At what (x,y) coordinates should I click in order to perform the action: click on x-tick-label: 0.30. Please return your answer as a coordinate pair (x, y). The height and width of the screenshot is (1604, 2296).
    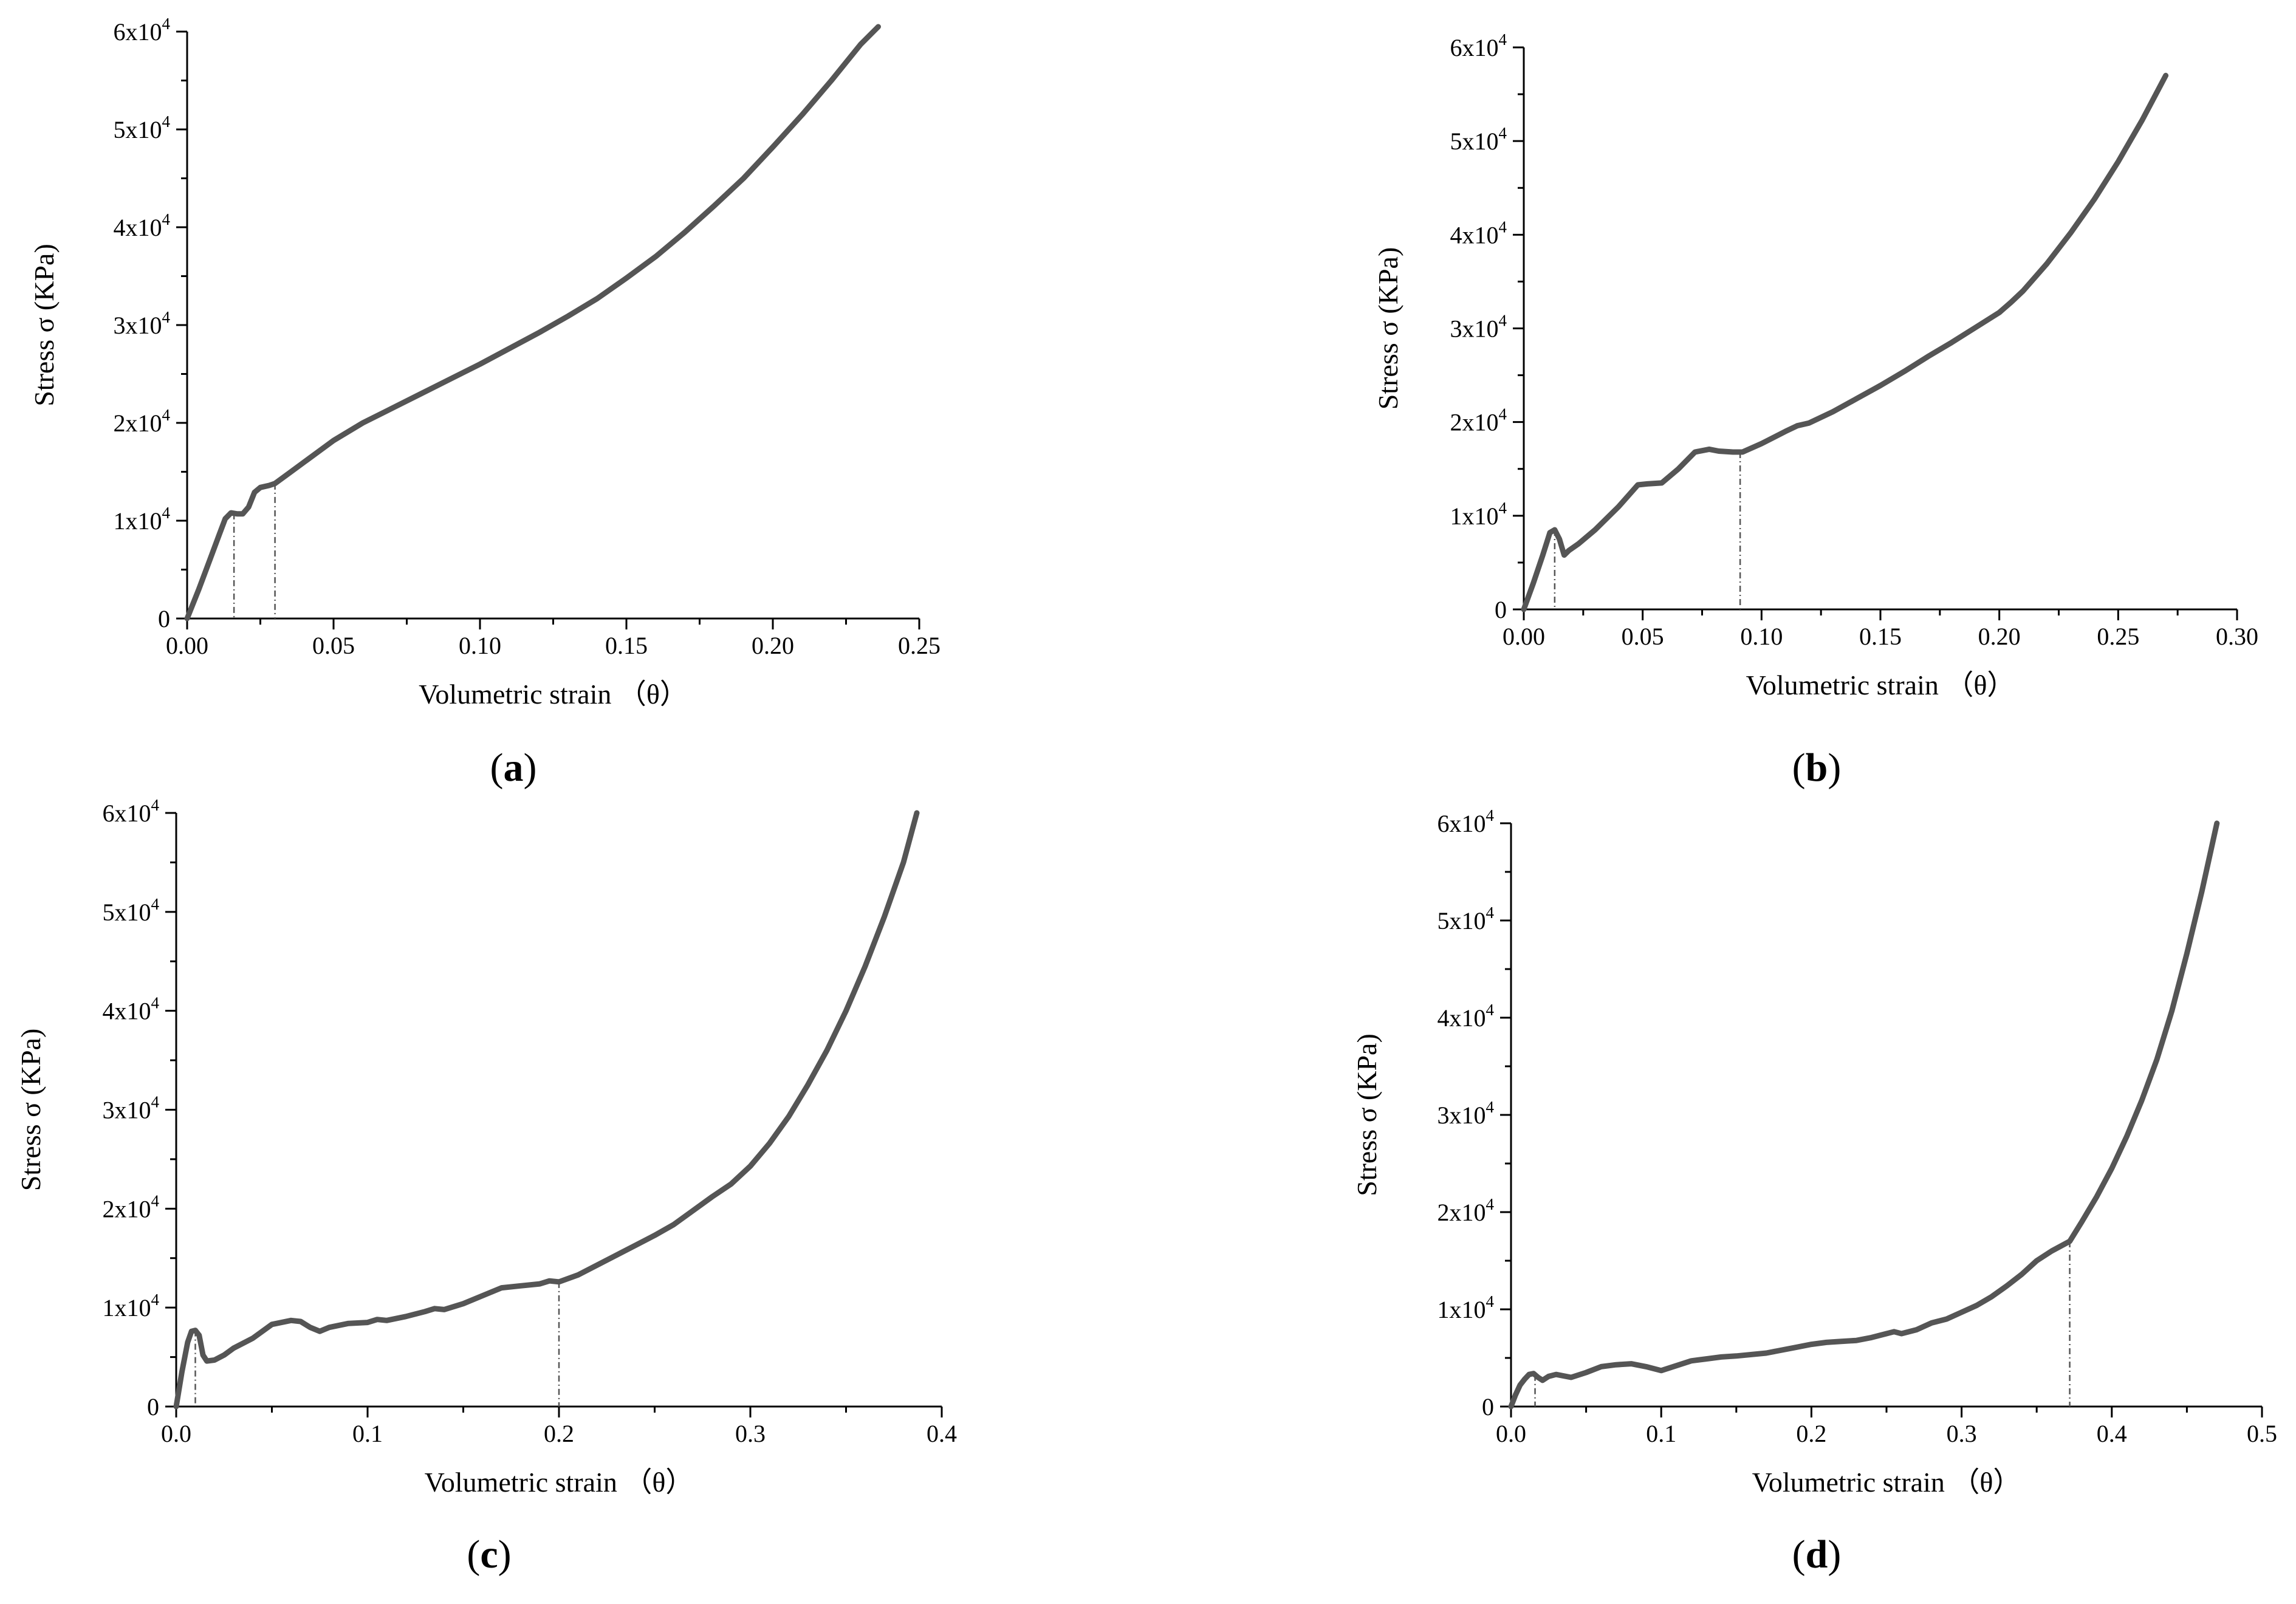
    Looking at the image, I should click on (2237, 636).